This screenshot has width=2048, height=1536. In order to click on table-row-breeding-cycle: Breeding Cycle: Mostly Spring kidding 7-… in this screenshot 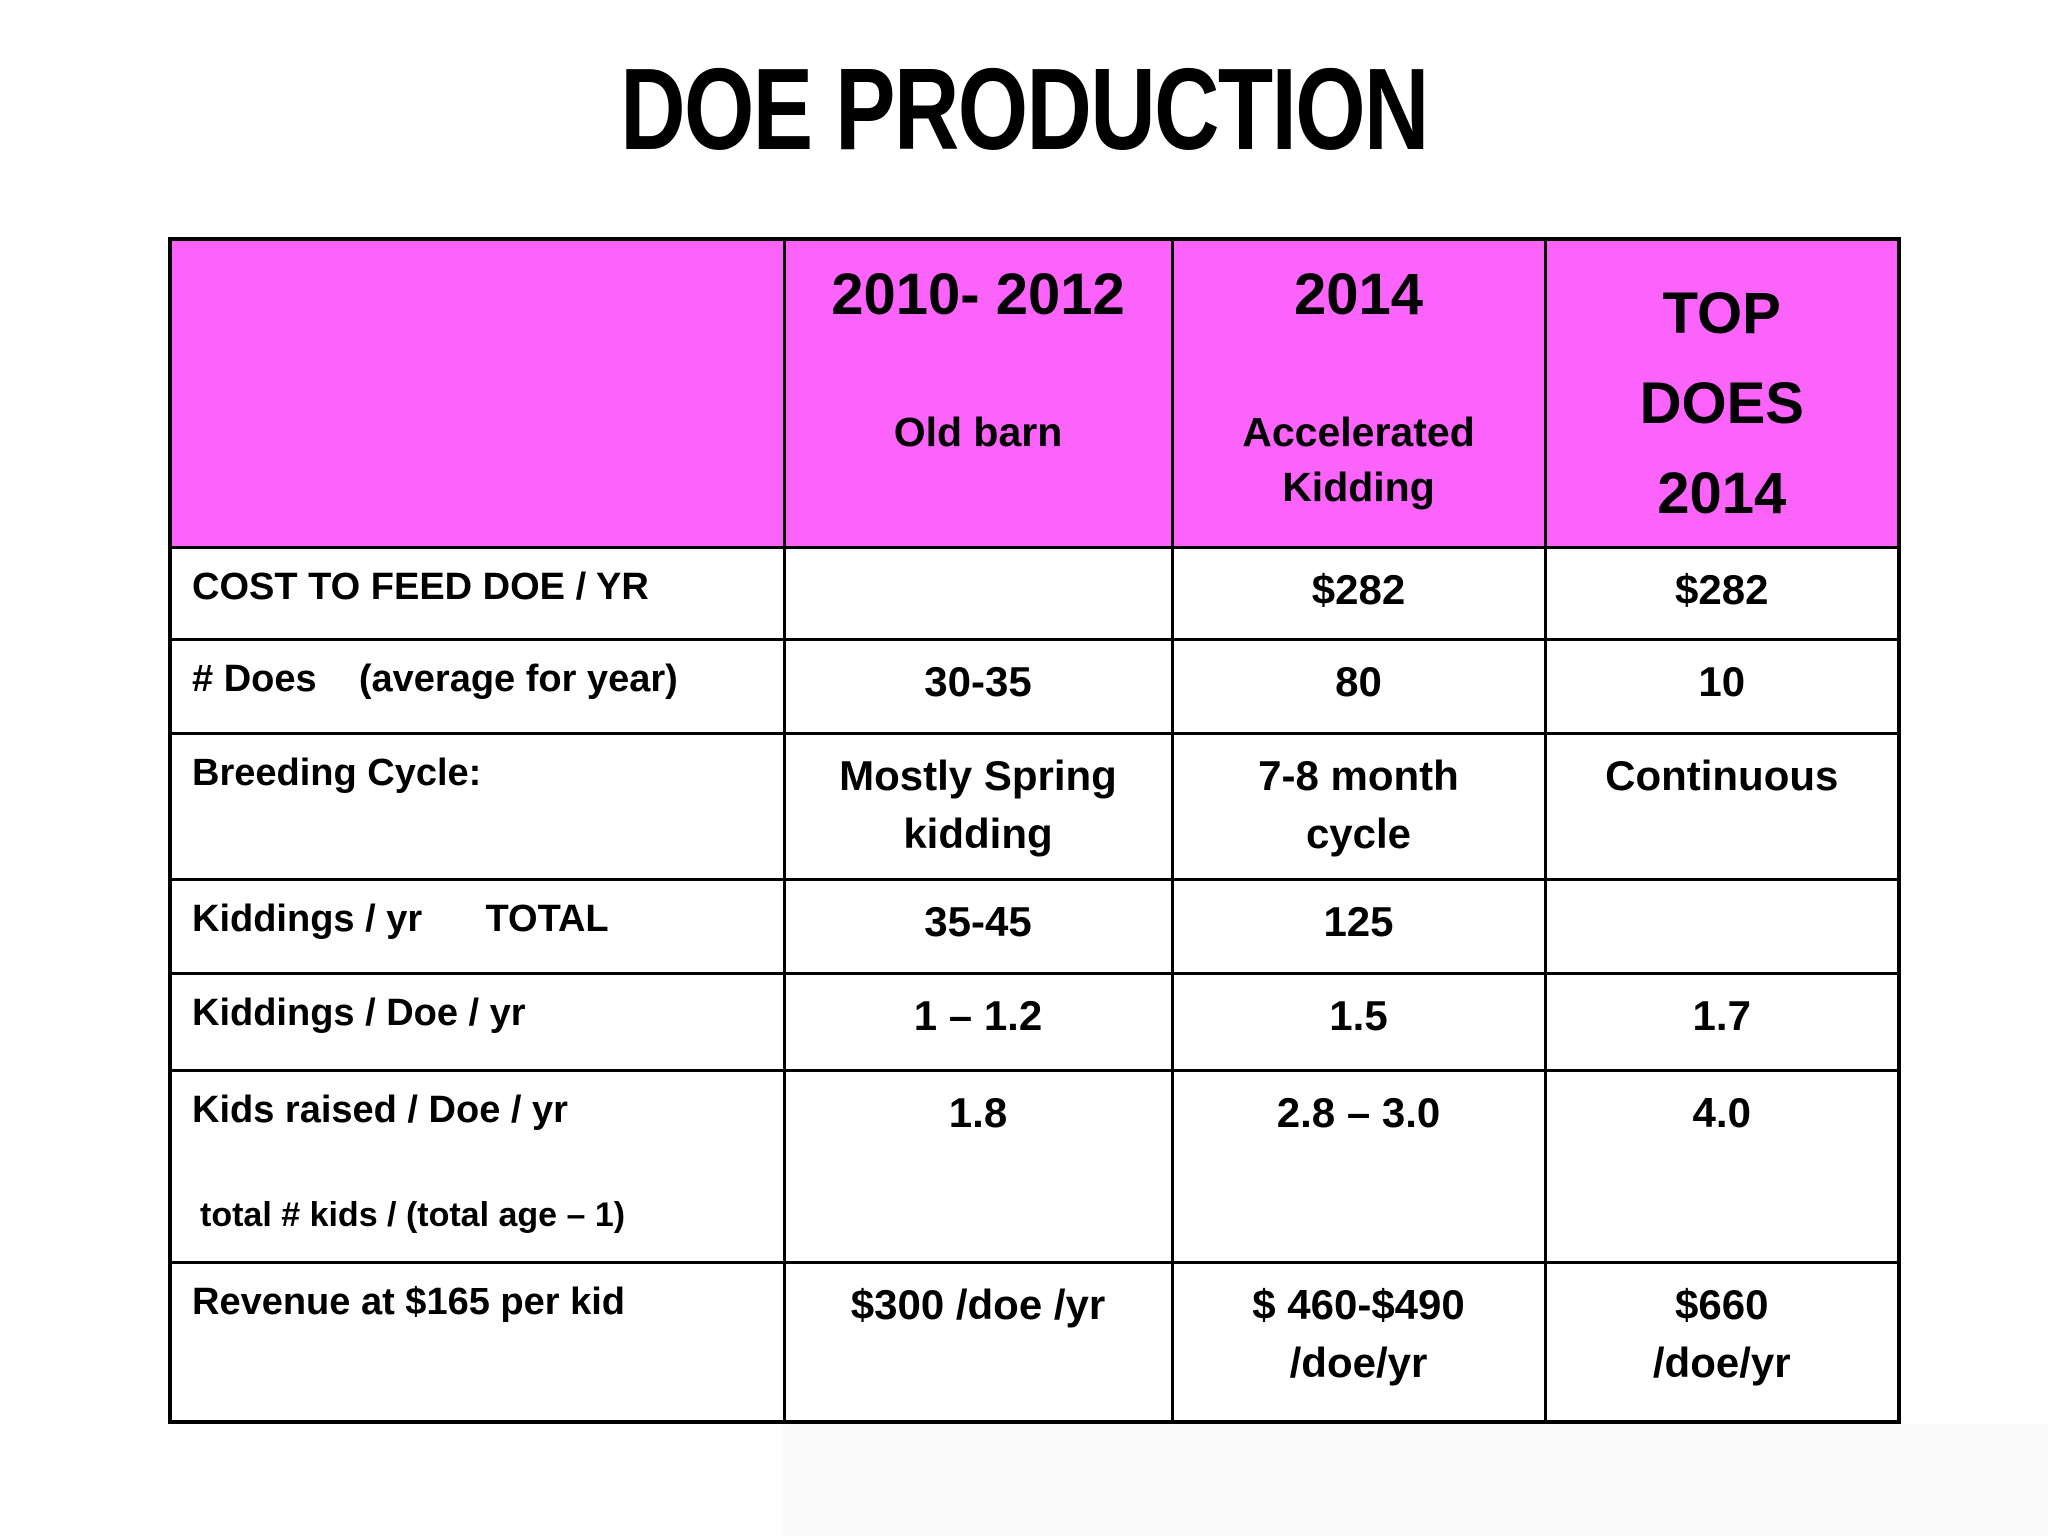, I will do `click(1034, 806)`.